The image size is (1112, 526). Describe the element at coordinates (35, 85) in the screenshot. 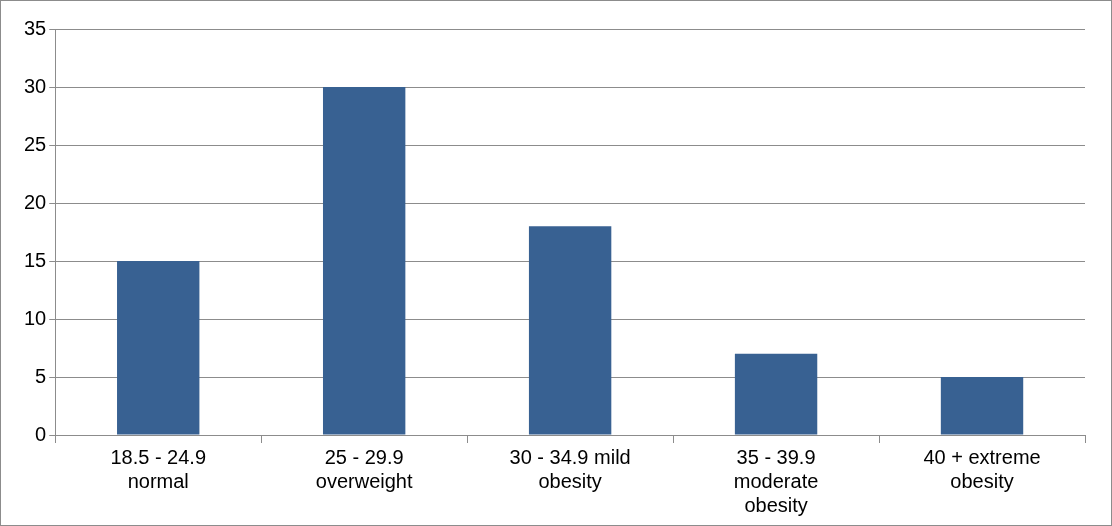

I see `y-tick-label: 30` at that location.